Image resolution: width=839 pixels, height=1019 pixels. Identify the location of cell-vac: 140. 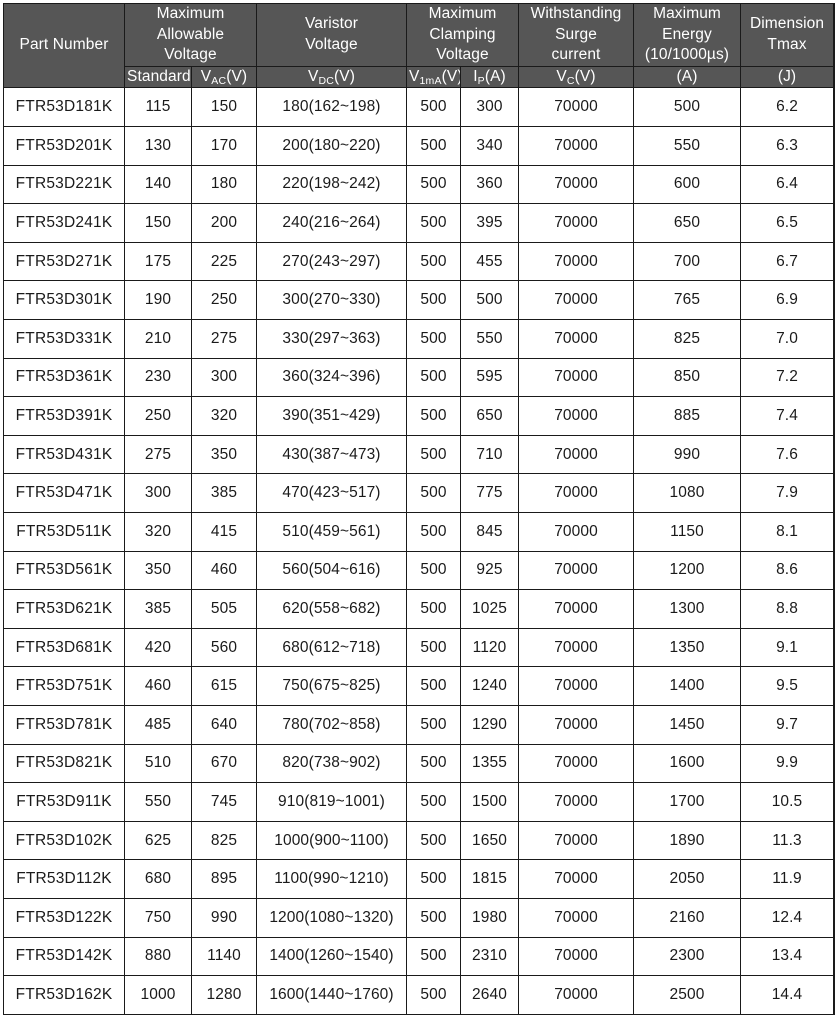
(158, 184).